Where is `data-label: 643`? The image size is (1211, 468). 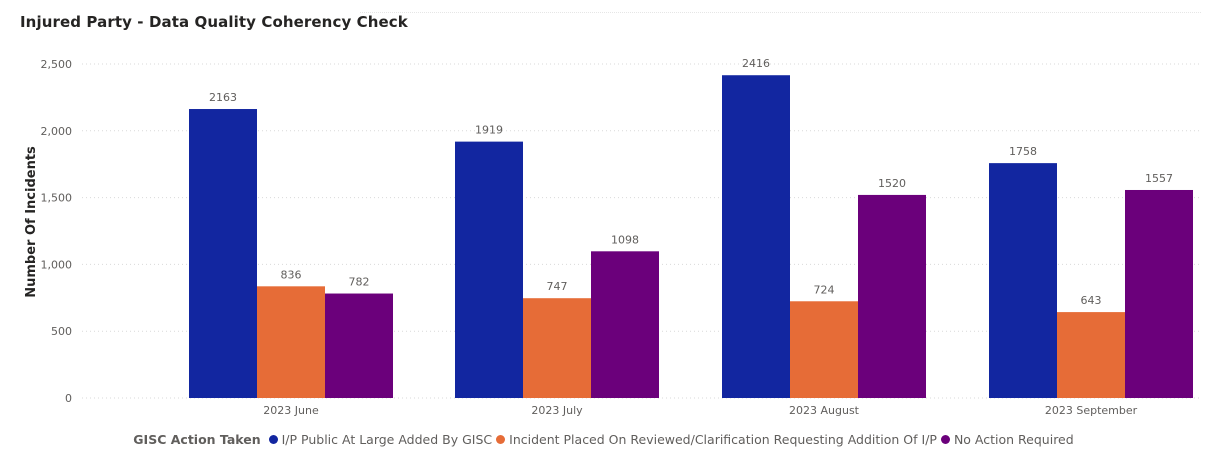 data-label: 643 is located at coordinates (1091, 300).